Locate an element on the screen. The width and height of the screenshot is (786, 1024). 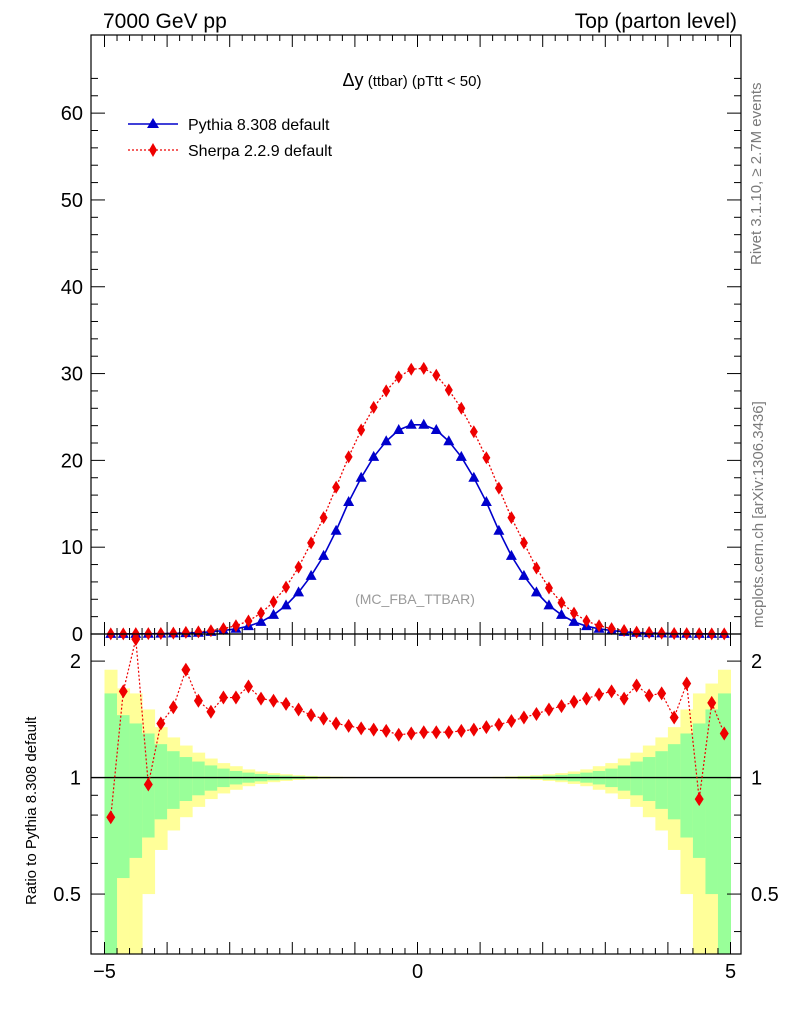
y-tick-label: 10 is located at coordinates (72, 548).